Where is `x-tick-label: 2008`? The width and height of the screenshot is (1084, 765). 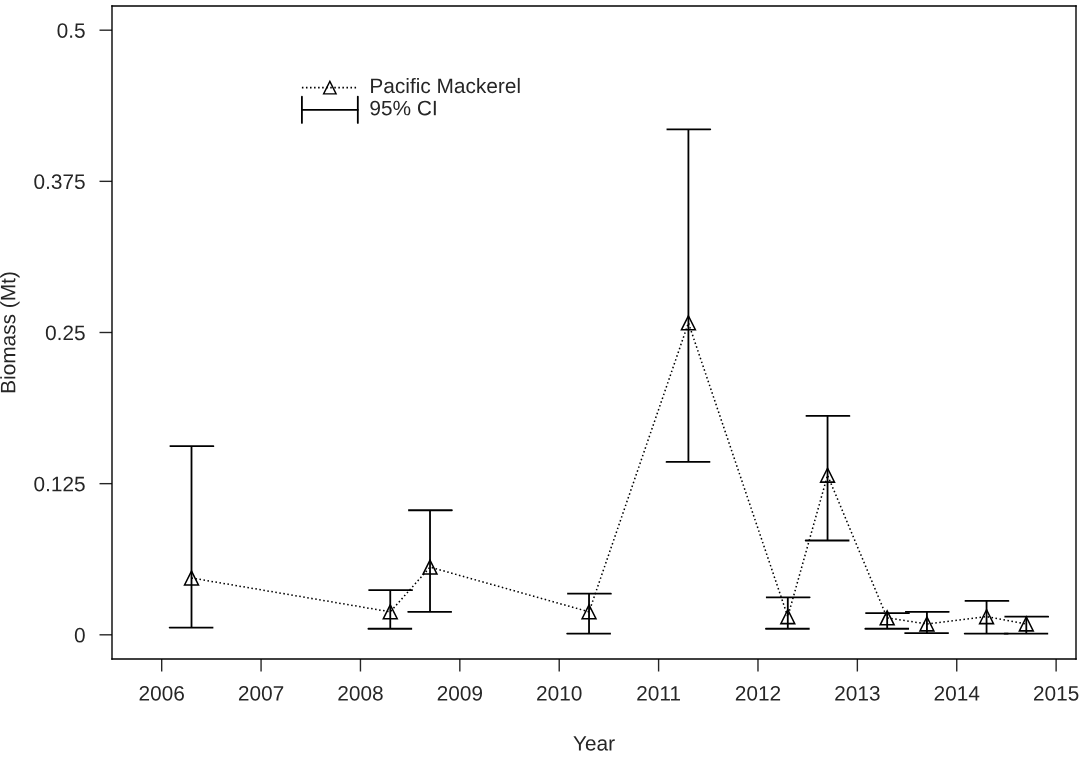 x-tick-label: 2008 is located at coordinates (360, 693).